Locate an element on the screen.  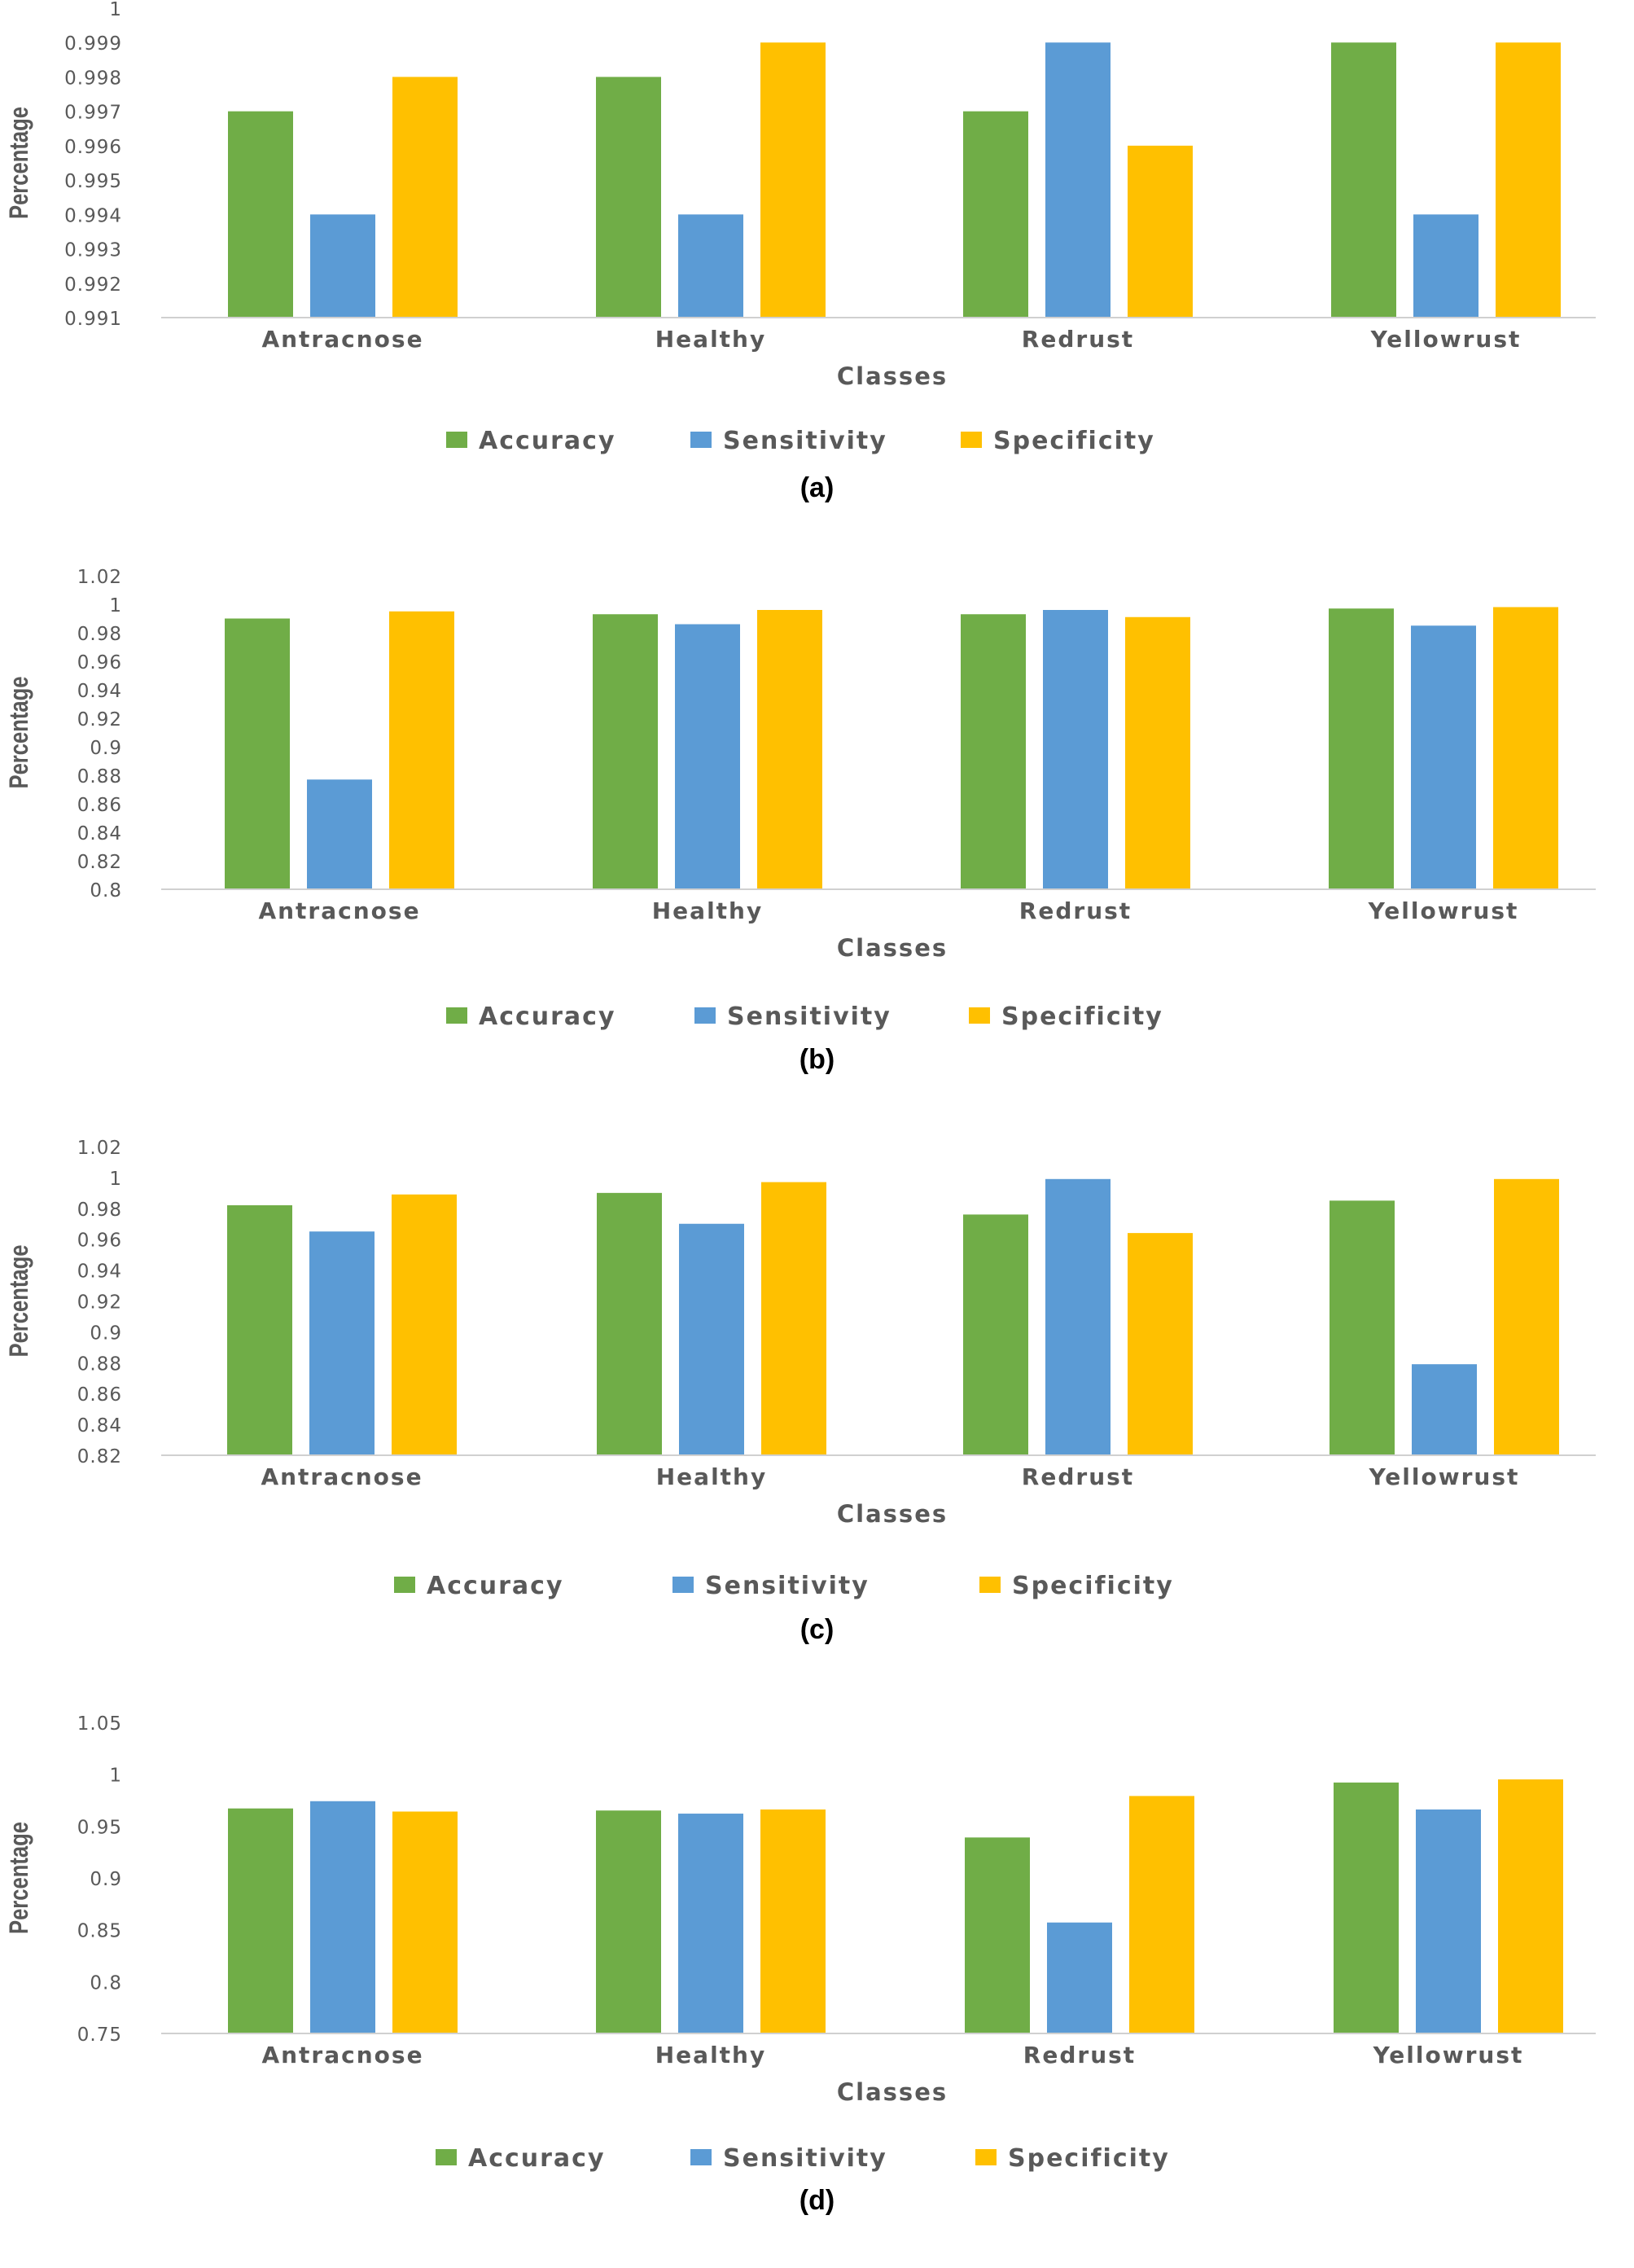
bar-specificity-antracnose is located at coordinates (421, 750).